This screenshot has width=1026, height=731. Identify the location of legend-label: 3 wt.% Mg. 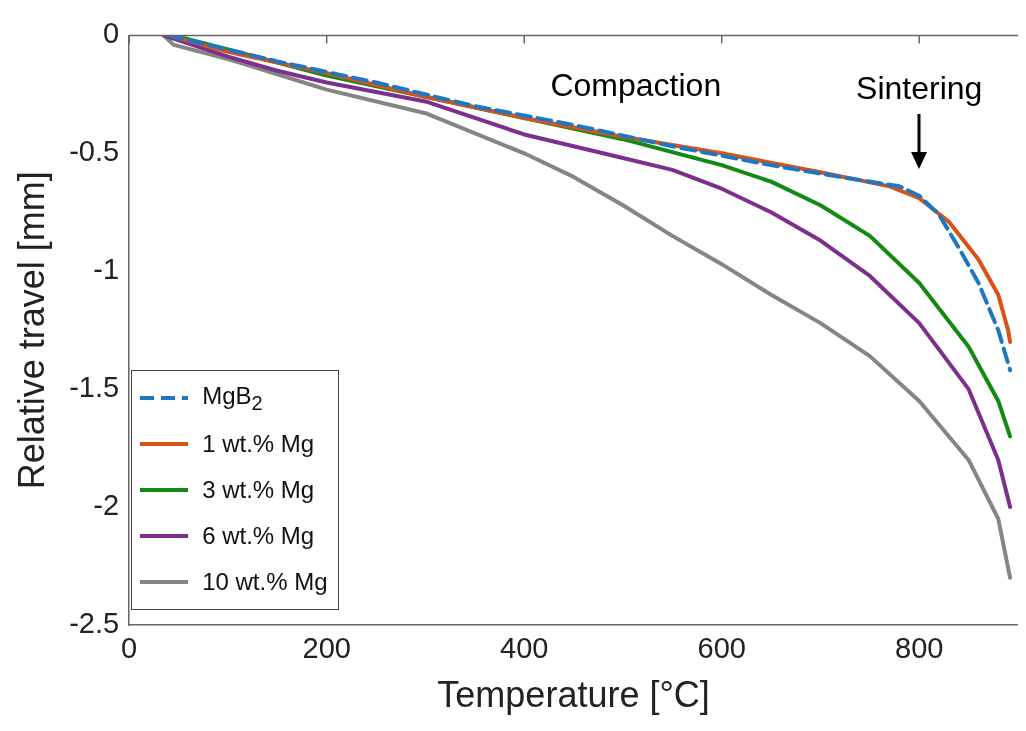
(258, 490).